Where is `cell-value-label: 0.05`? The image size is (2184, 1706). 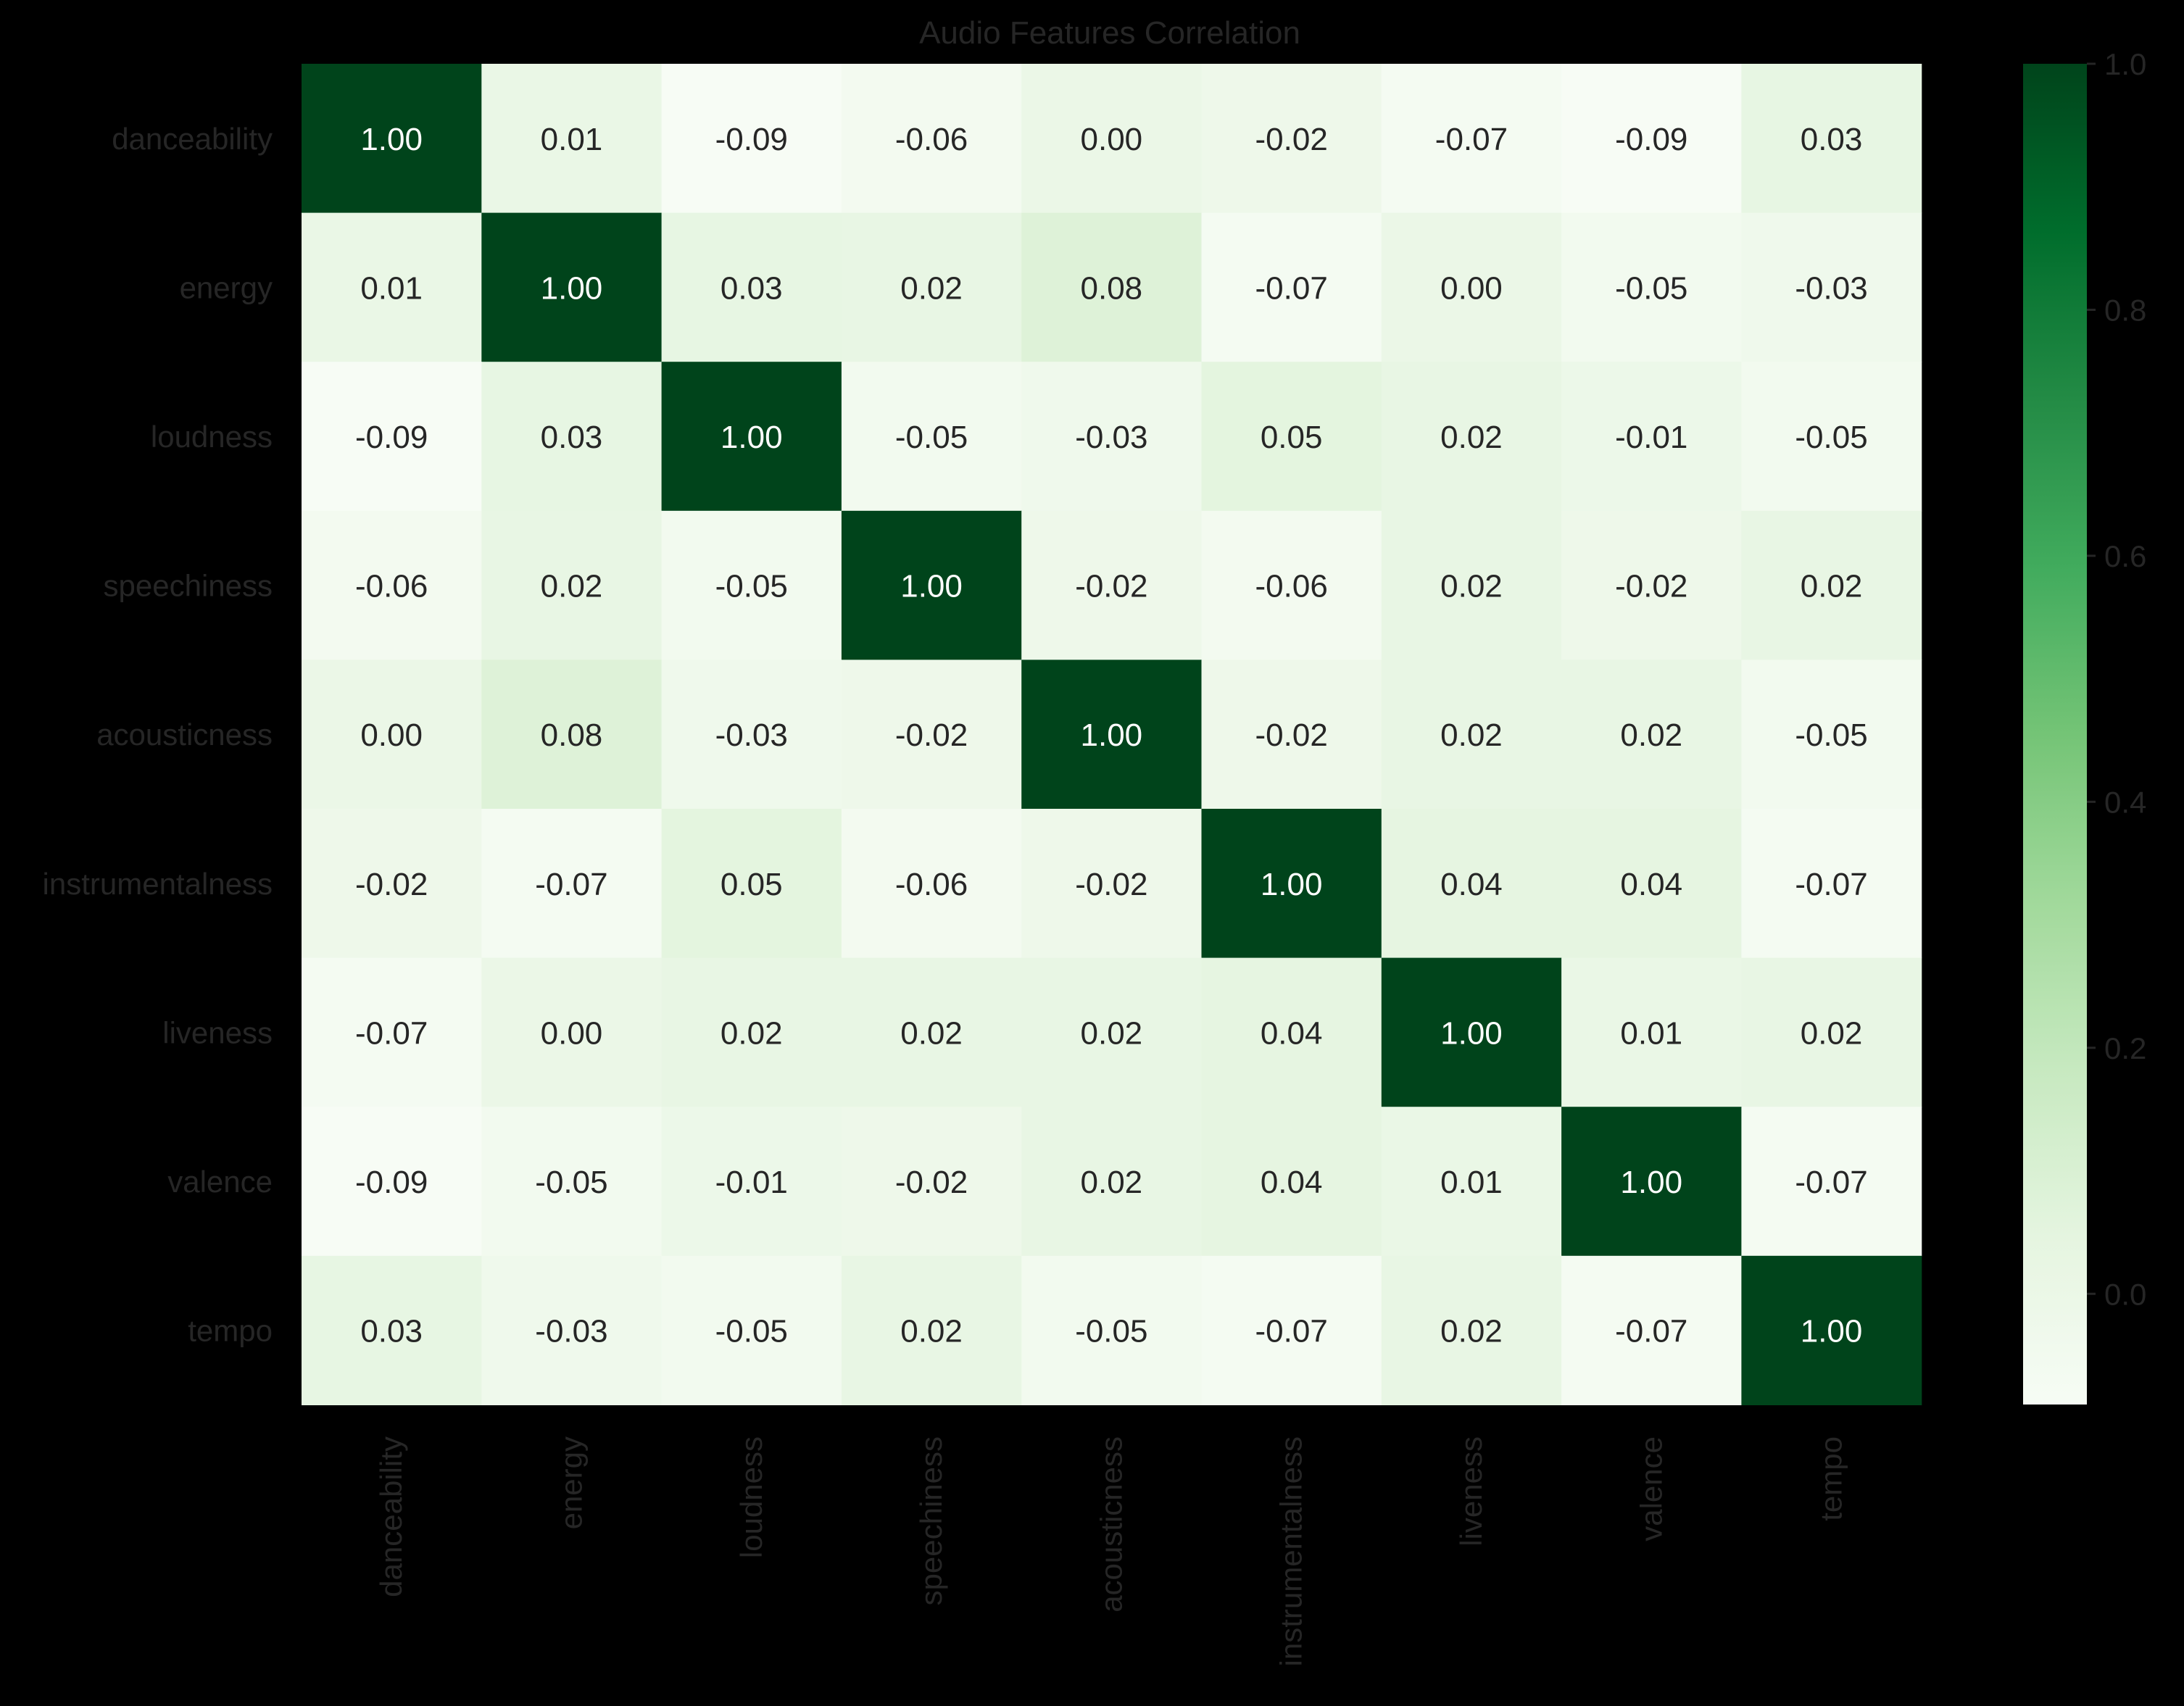 cell-value-label: 0.05 is located at coordinates (752, 884).